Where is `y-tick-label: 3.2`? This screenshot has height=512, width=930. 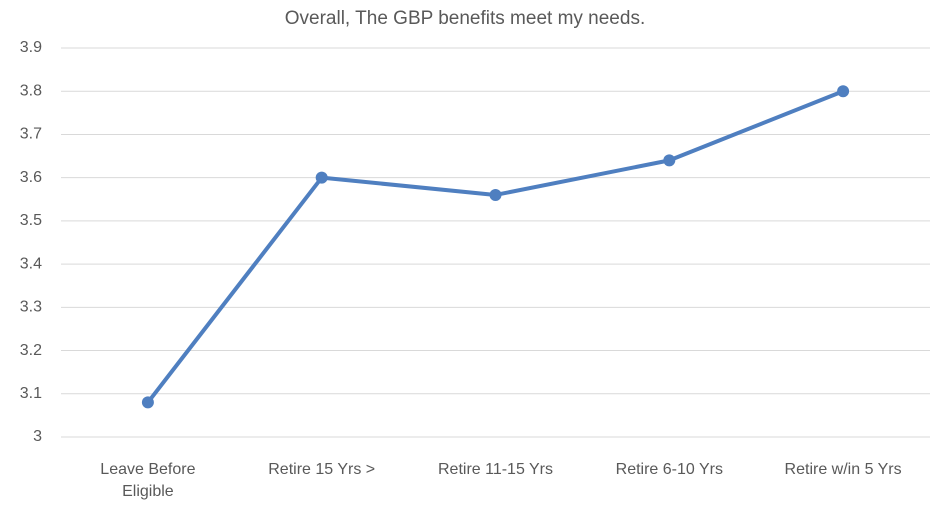
y-tick-label: 3.2 is located at coordinates (31, 350).